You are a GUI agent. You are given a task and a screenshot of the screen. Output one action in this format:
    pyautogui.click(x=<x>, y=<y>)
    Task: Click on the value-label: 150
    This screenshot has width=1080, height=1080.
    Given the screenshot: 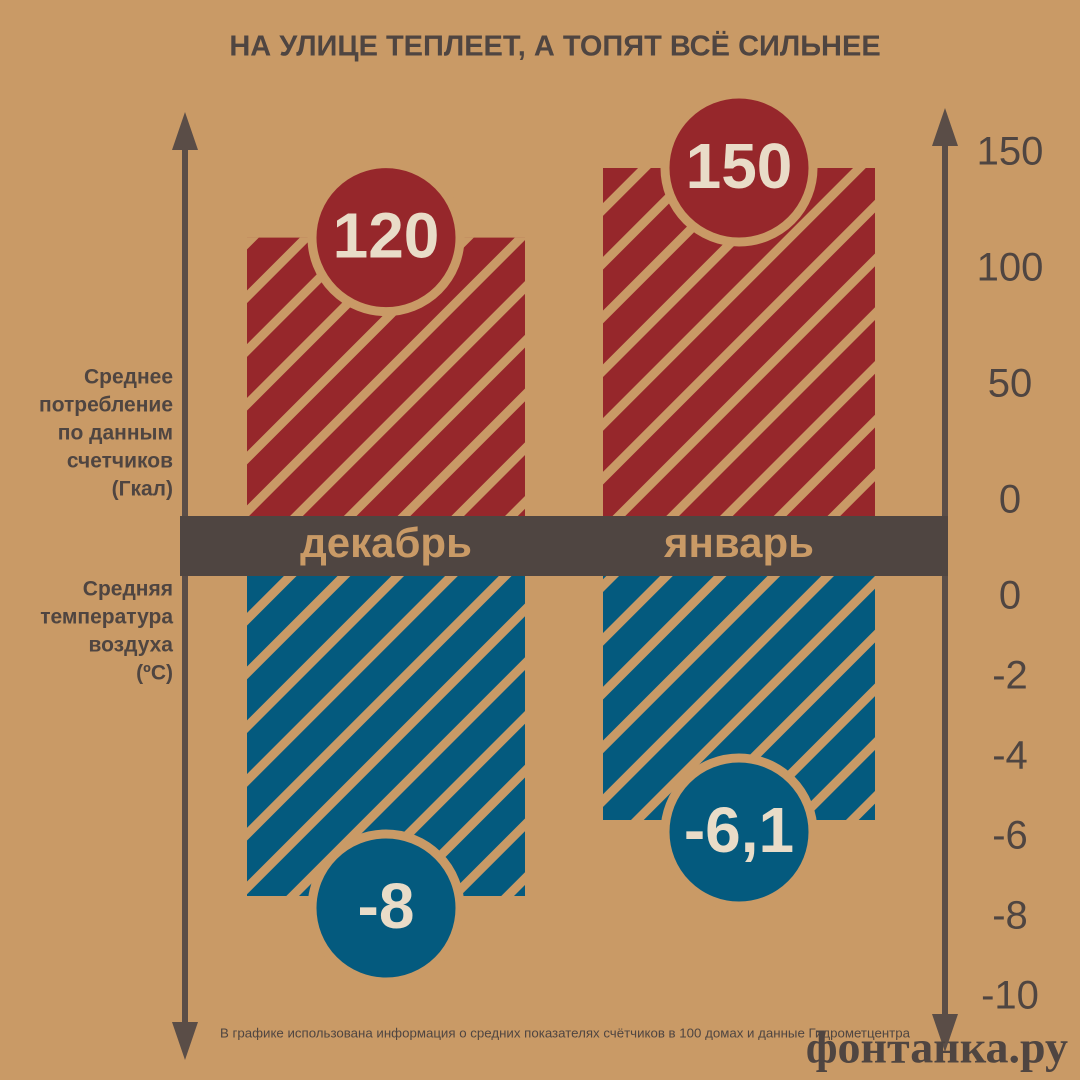 What is the action you would take?
    pyautogui.click(x=739, y=166)
    